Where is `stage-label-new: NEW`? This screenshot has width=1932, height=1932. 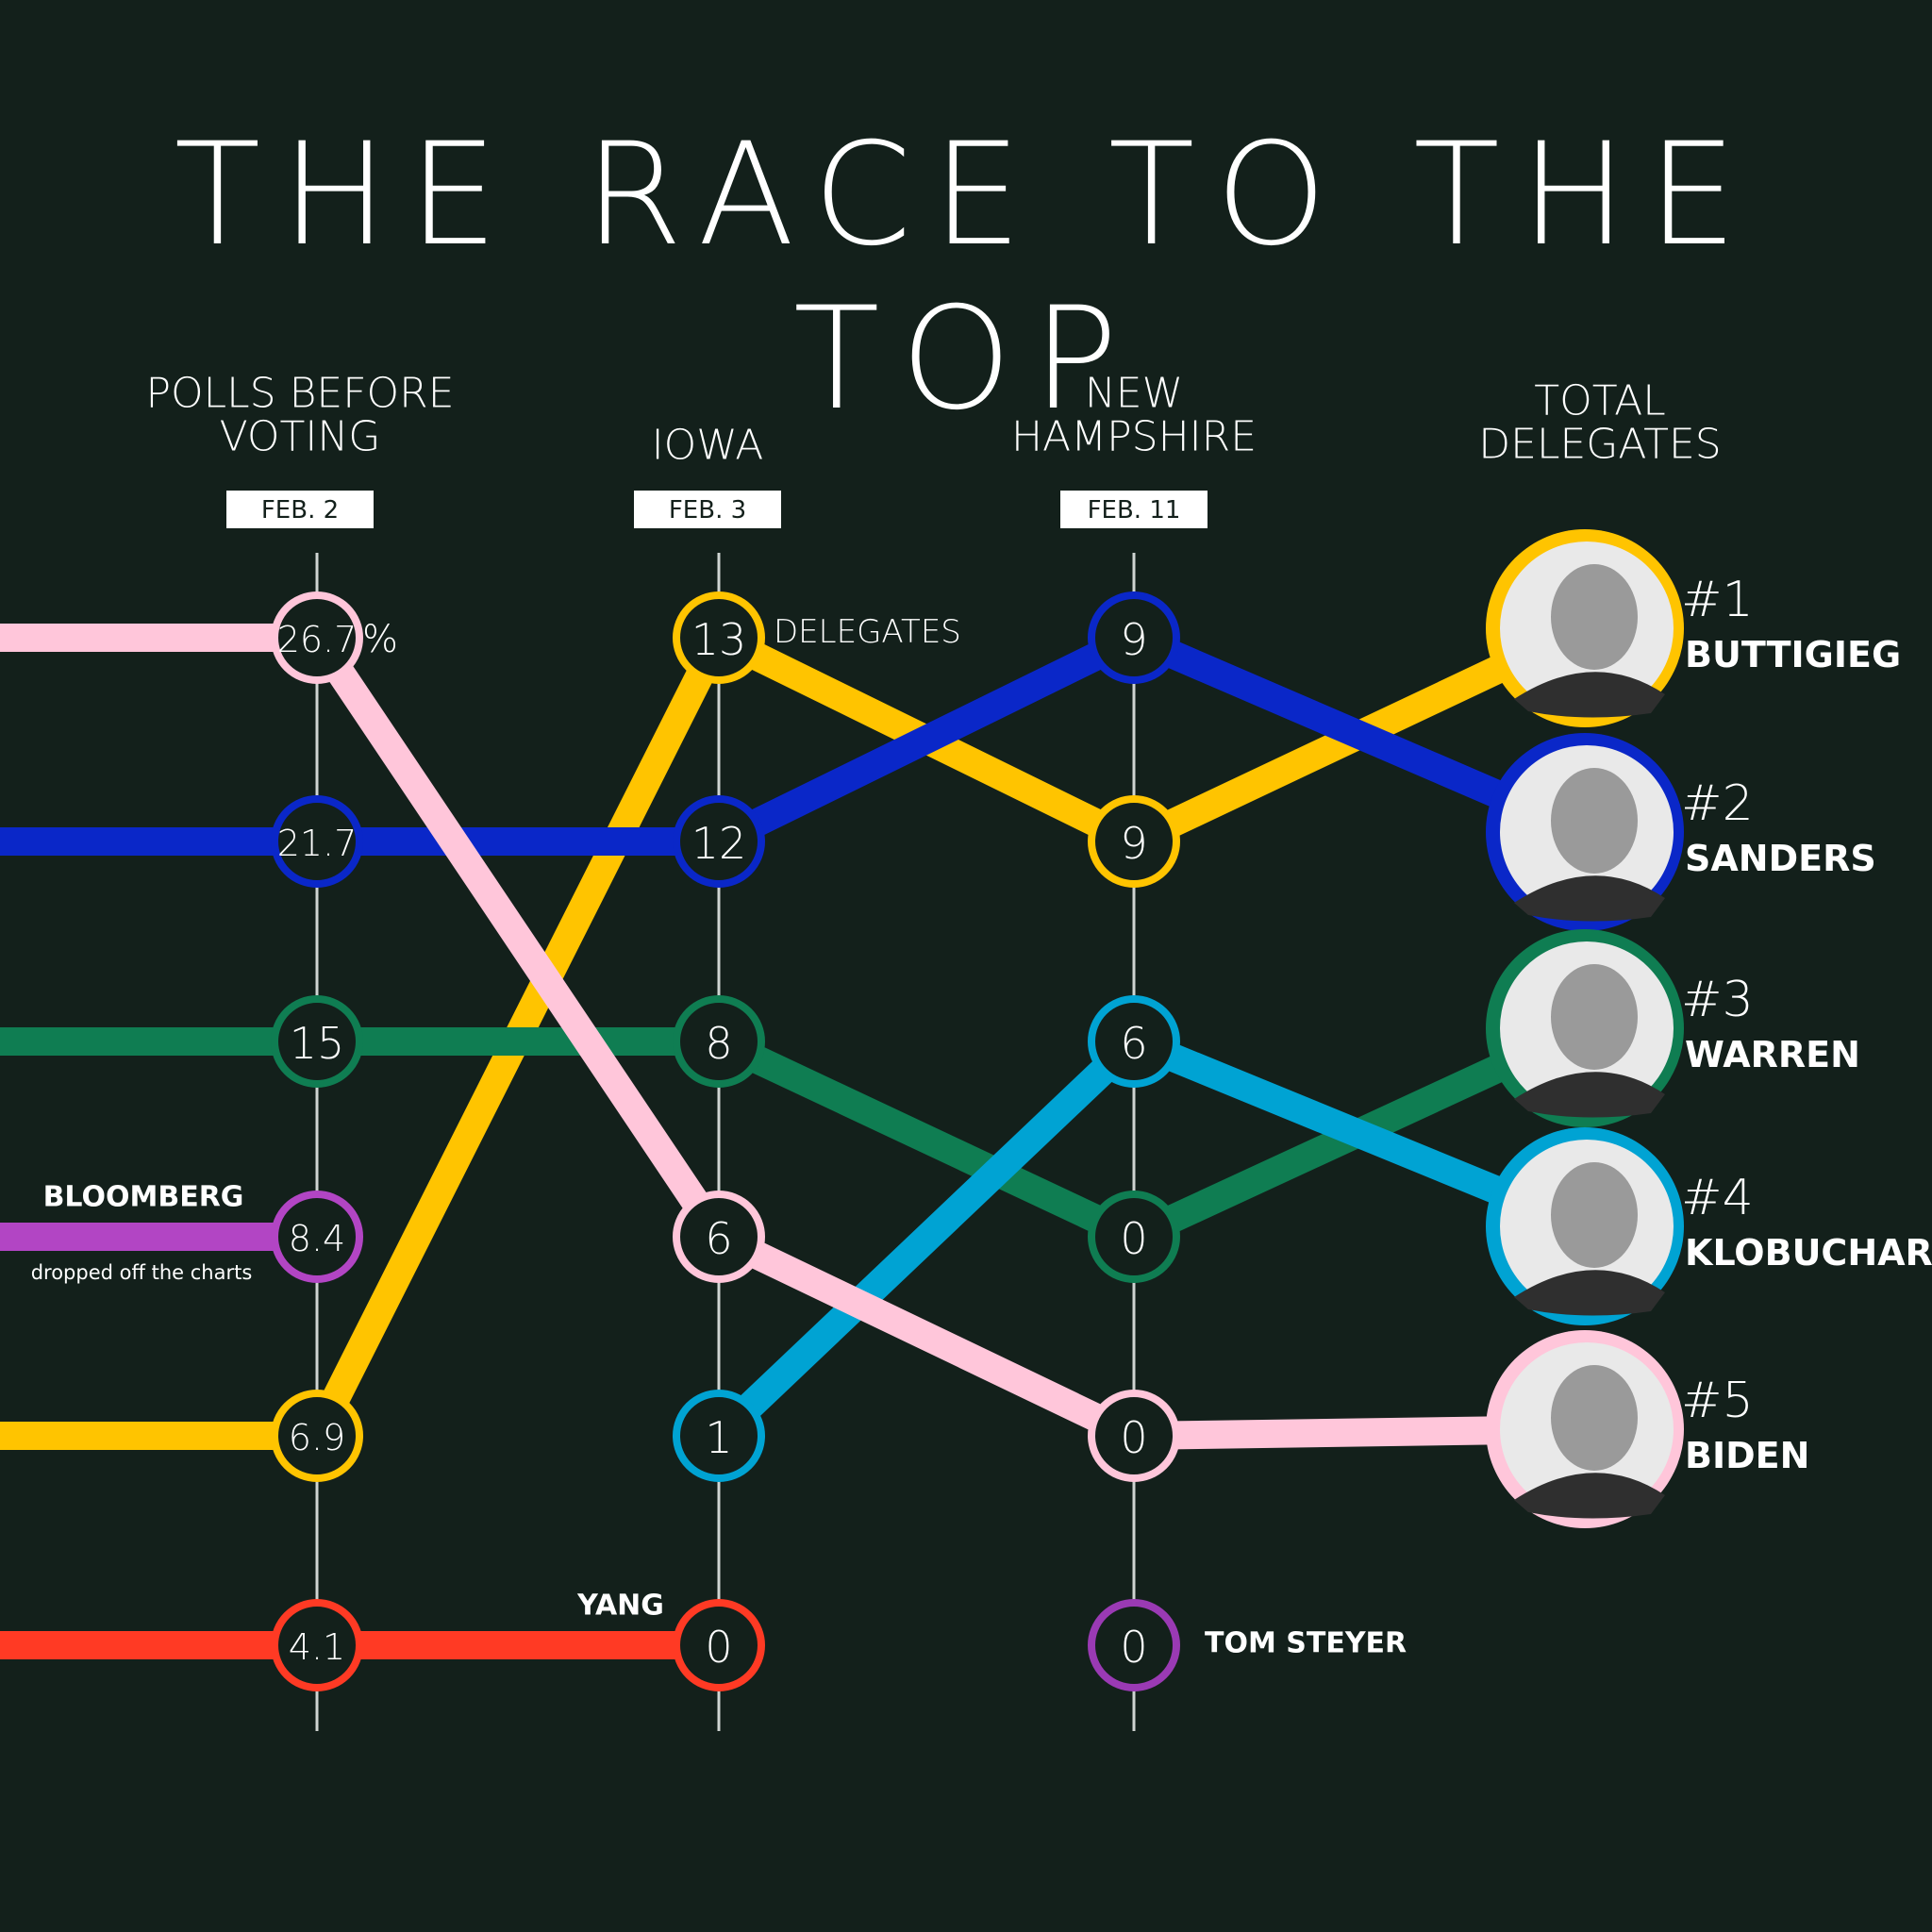
stage-label-new: NEW is located at coordinates (1134, 394).